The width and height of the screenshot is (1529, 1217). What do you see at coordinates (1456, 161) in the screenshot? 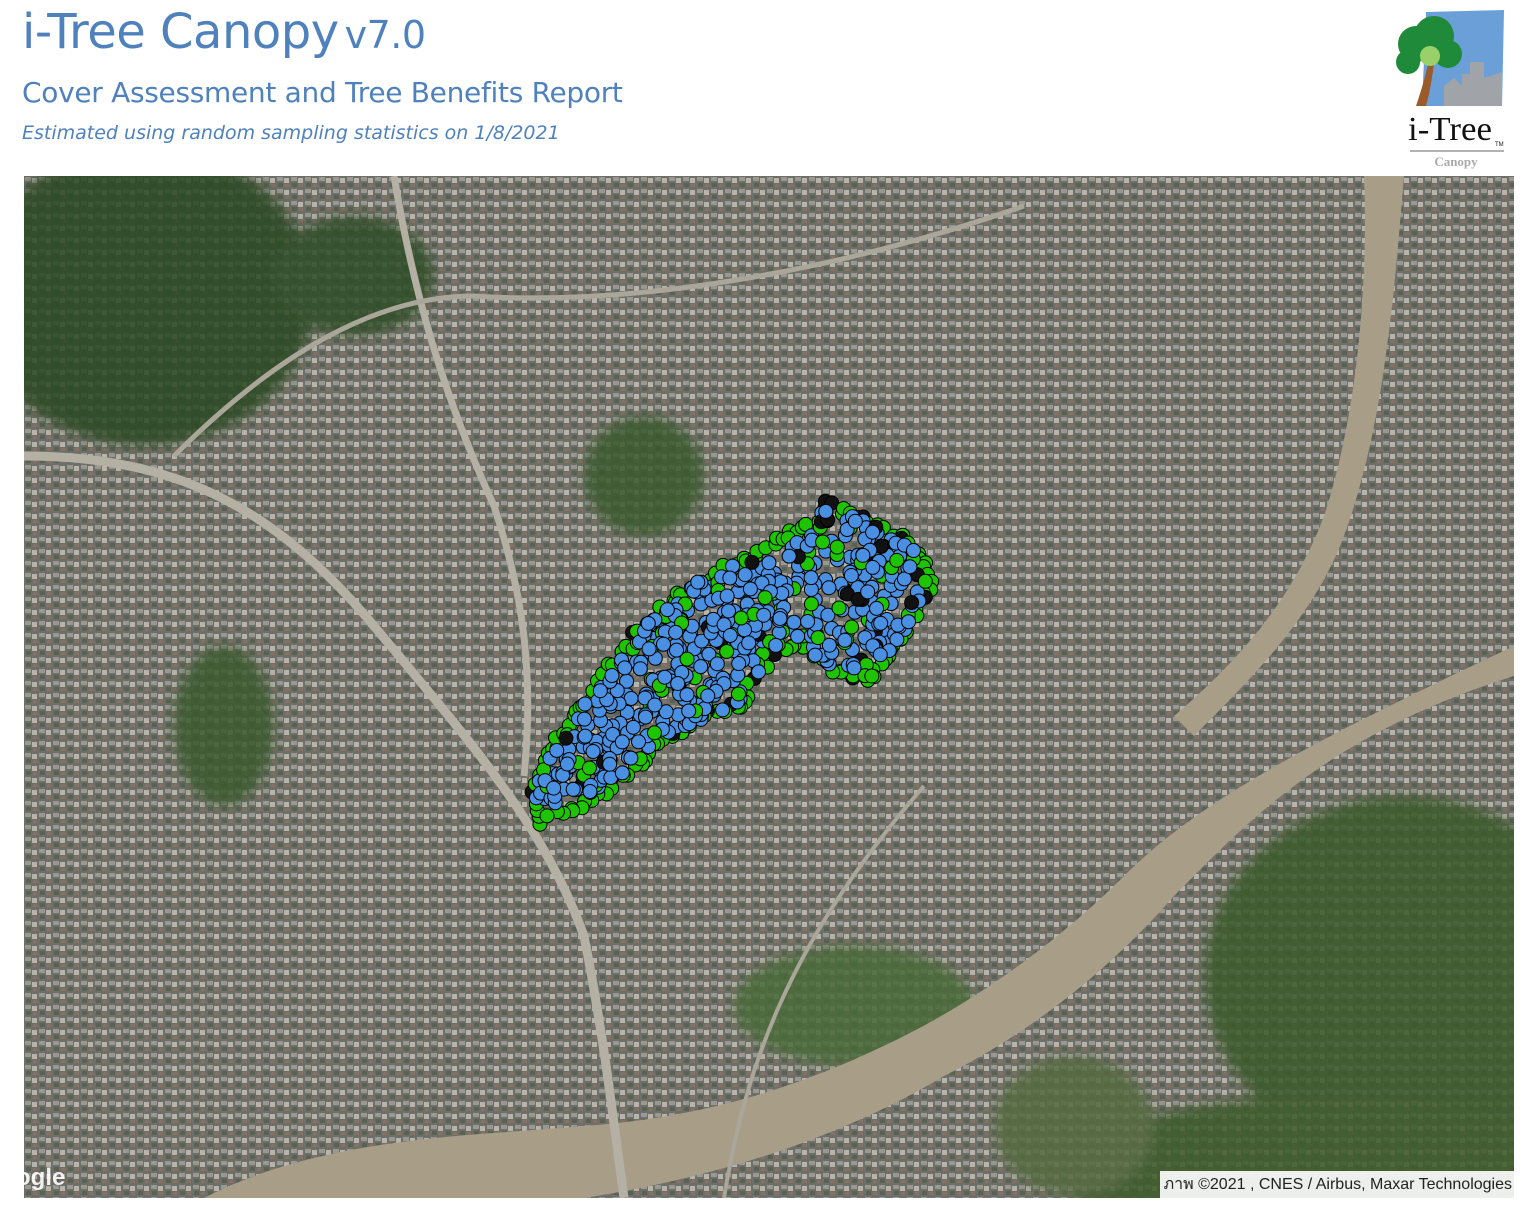
I see `logo-product: Canopy` at bounding box center [1456, 161].